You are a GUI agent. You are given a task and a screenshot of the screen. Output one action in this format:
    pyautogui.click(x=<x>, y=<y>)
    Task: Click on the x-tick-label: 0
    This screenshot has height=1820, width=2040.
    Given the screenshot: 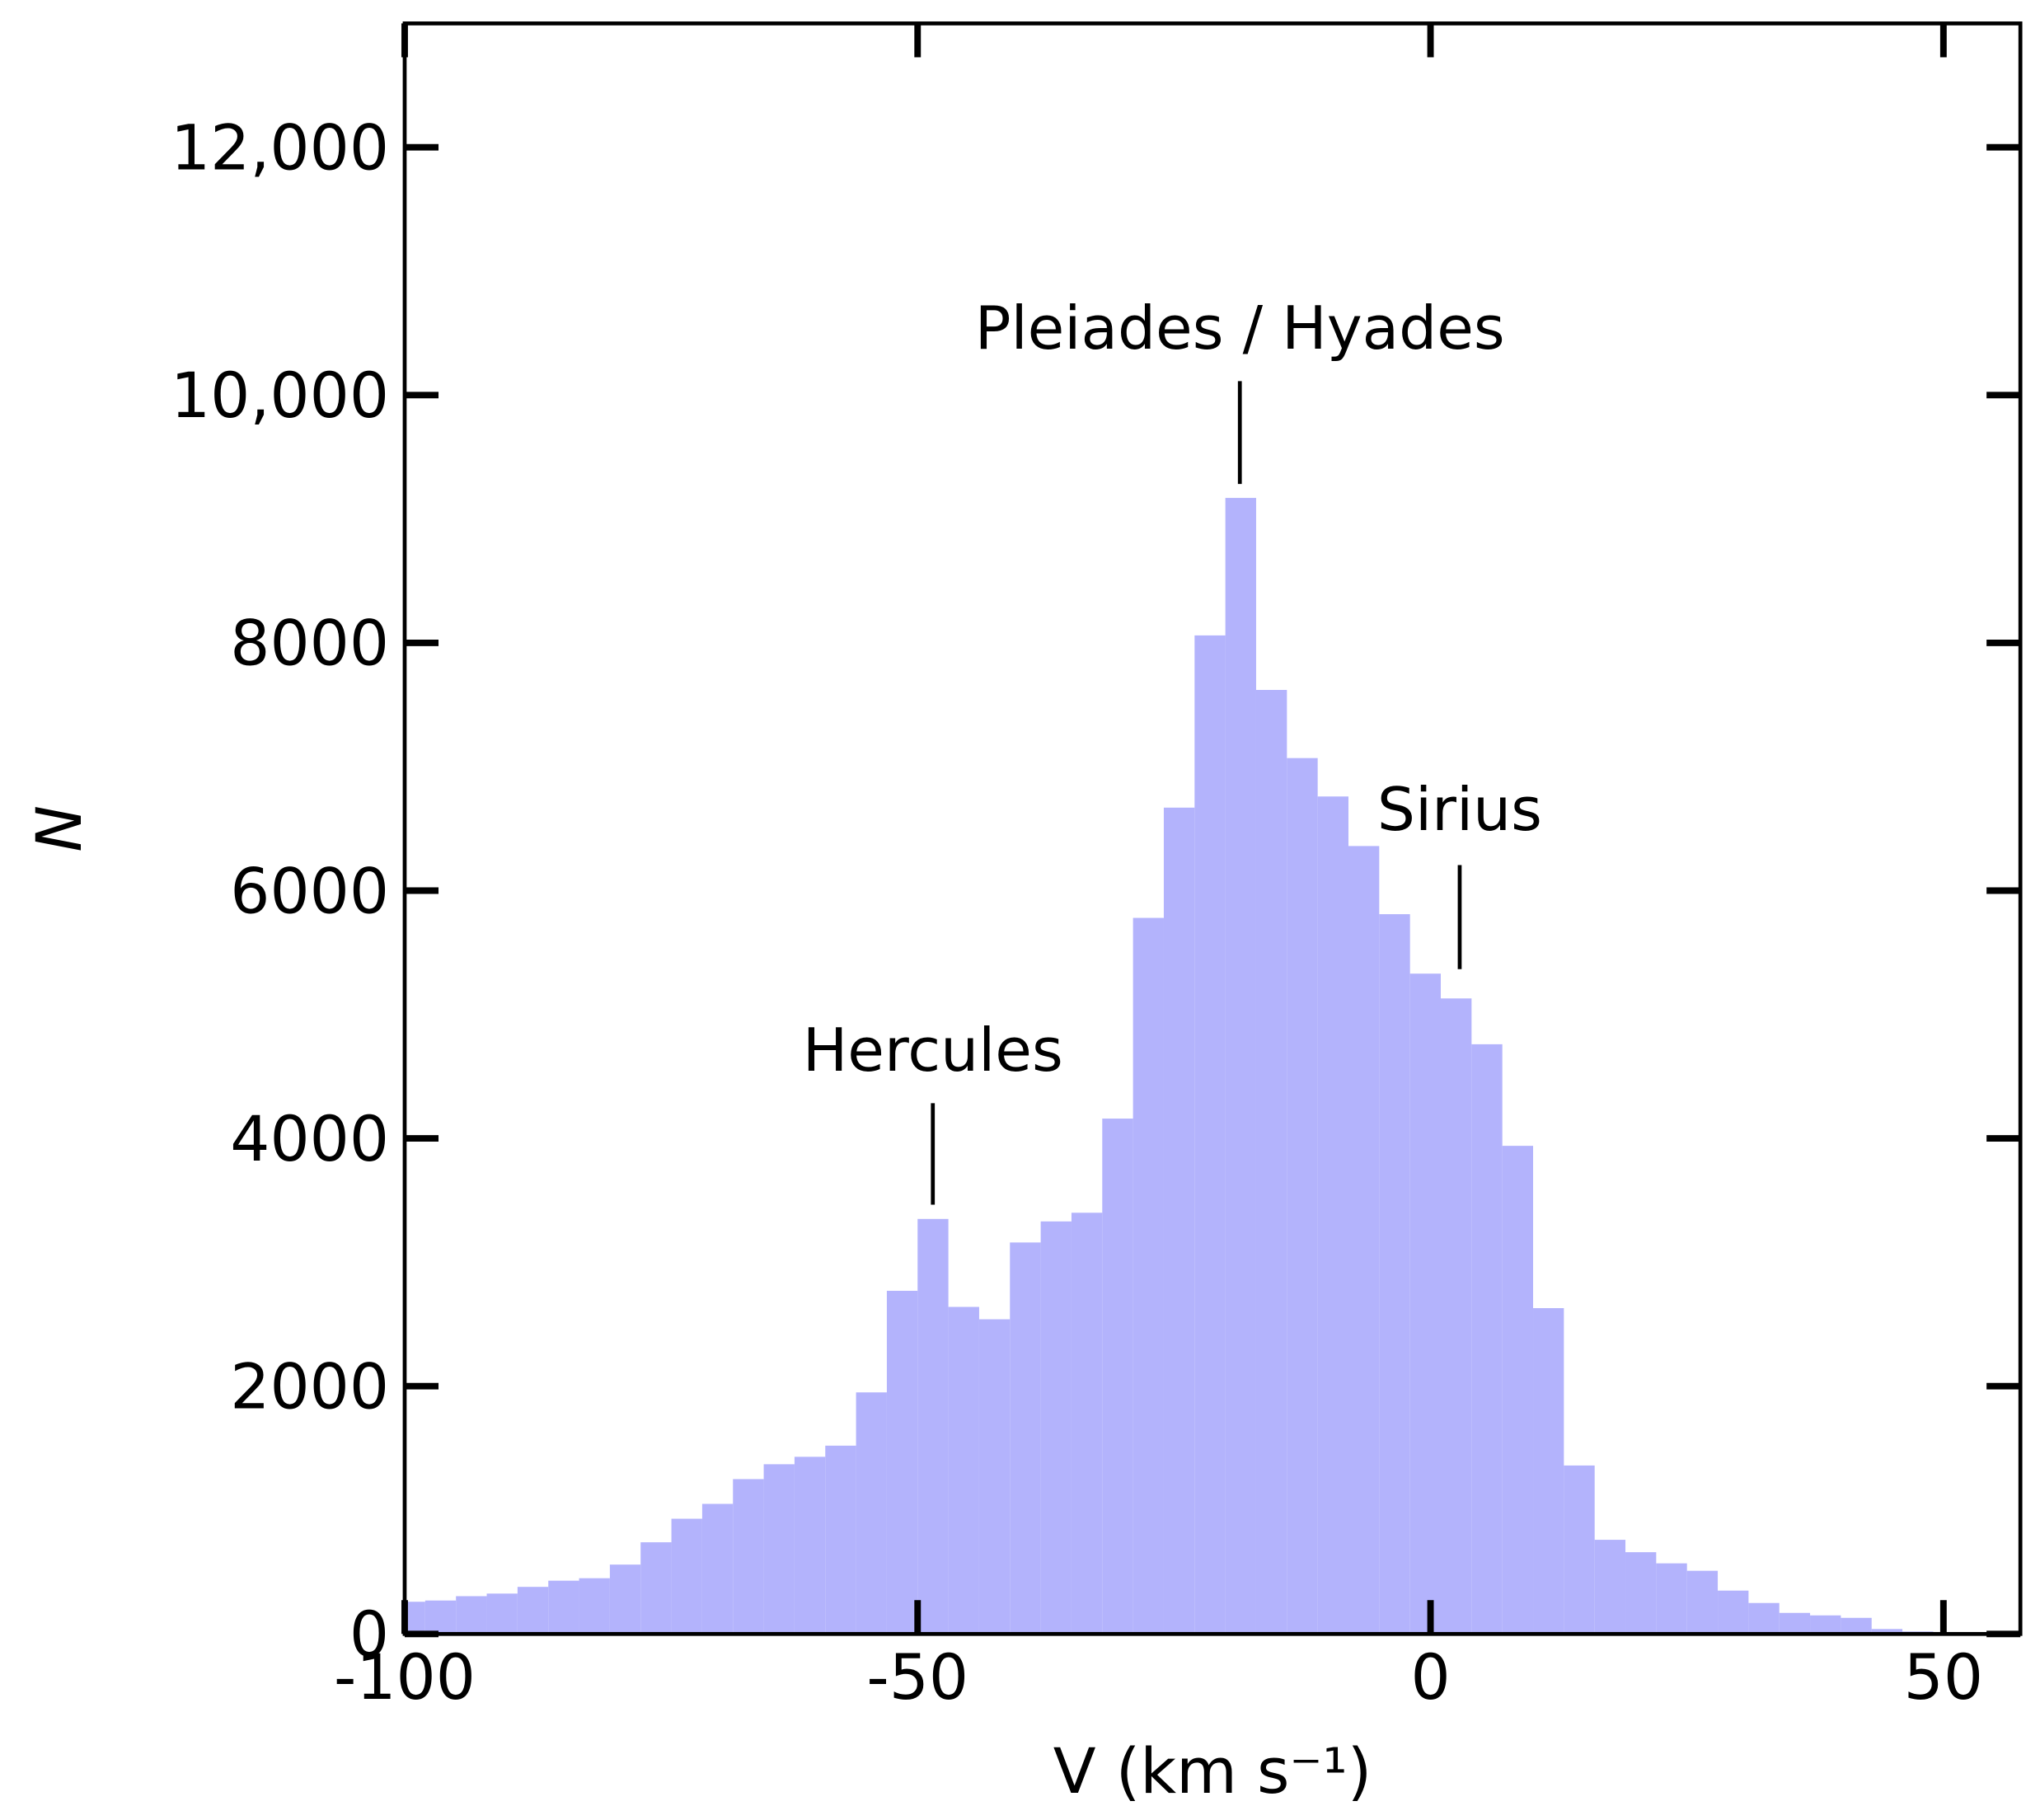 What is the action you would take?
    pyautogui.click(x=1430, y=1677)
    